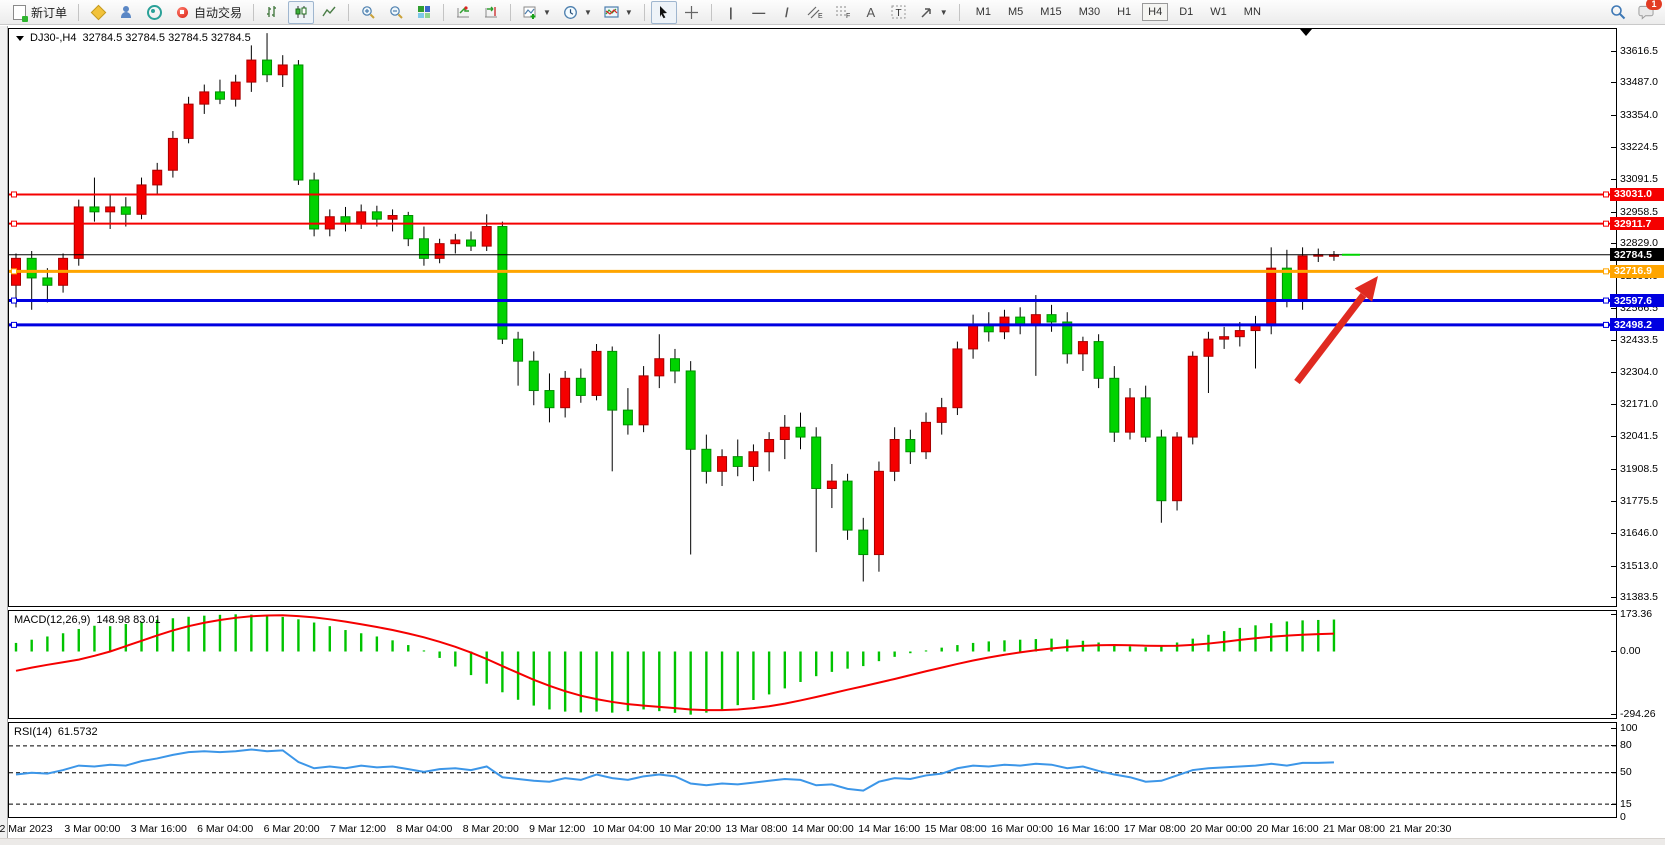  Describe the element at coordinates (983, 12) in the screenshot. I see `timeframe-m1: M1` at that location.